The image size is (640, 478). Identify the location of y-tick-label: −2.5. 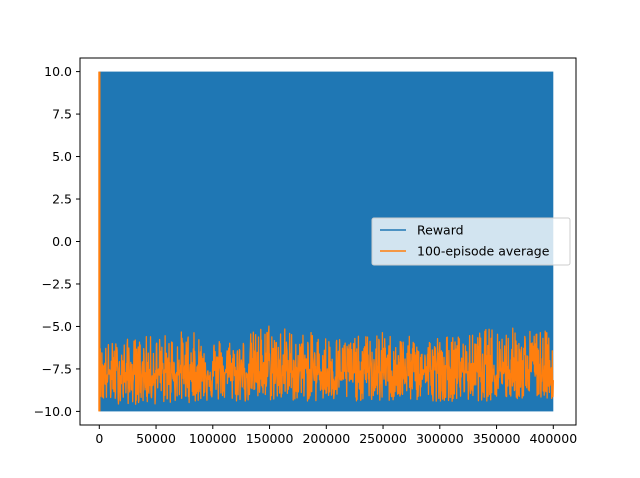
(57, 283).